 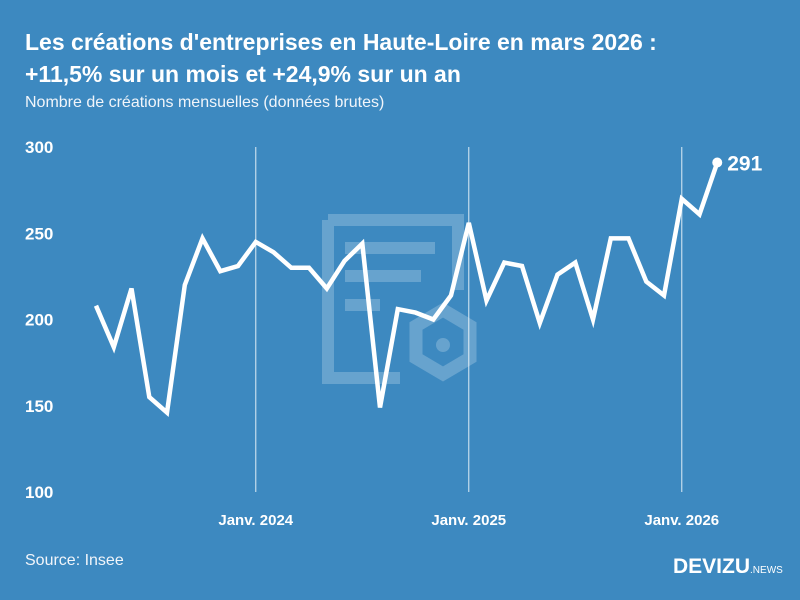 I want to click on devizu-logo: DEVIZU.NEWS, so click(x=728, y=566).